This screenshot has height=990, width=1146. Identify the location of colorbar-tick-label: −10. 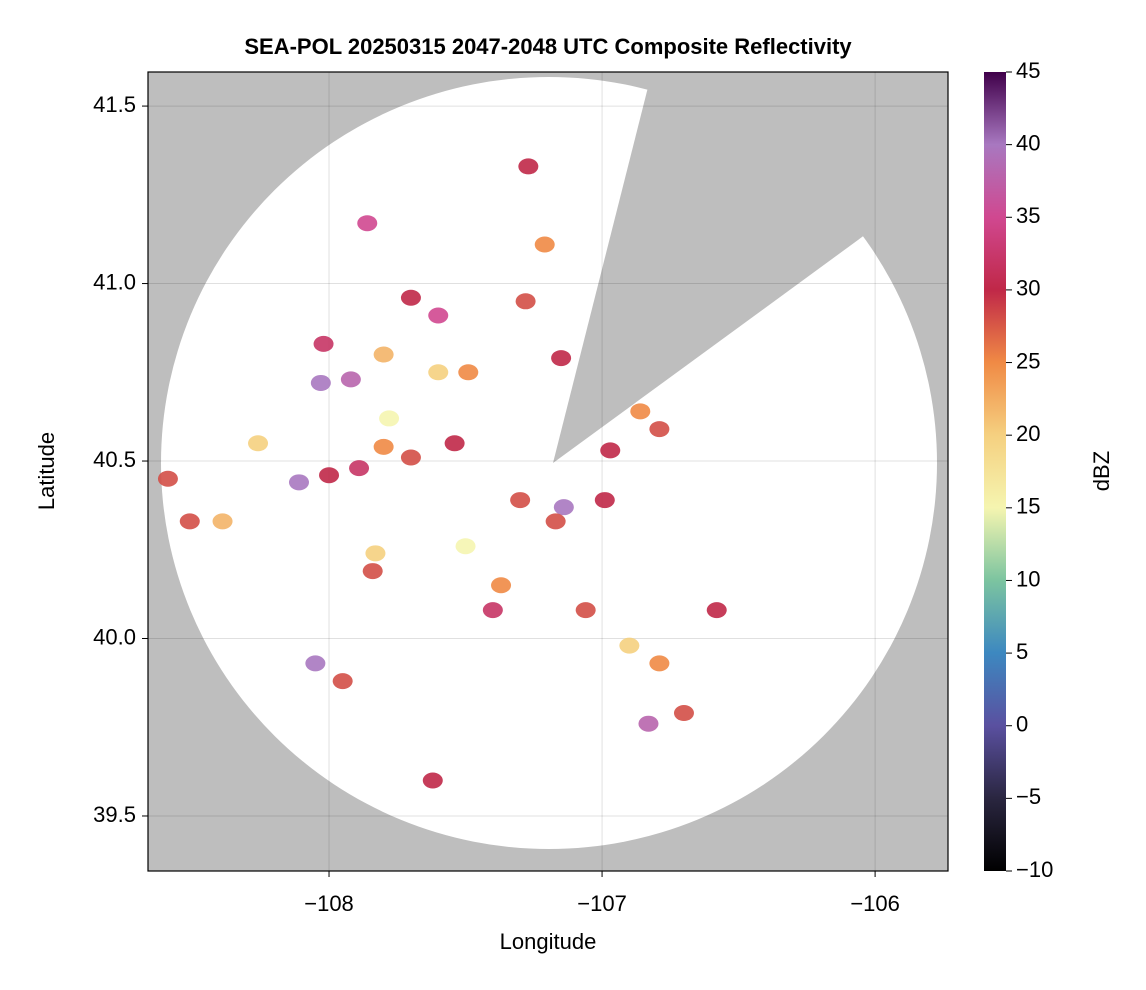
(1034, 869).